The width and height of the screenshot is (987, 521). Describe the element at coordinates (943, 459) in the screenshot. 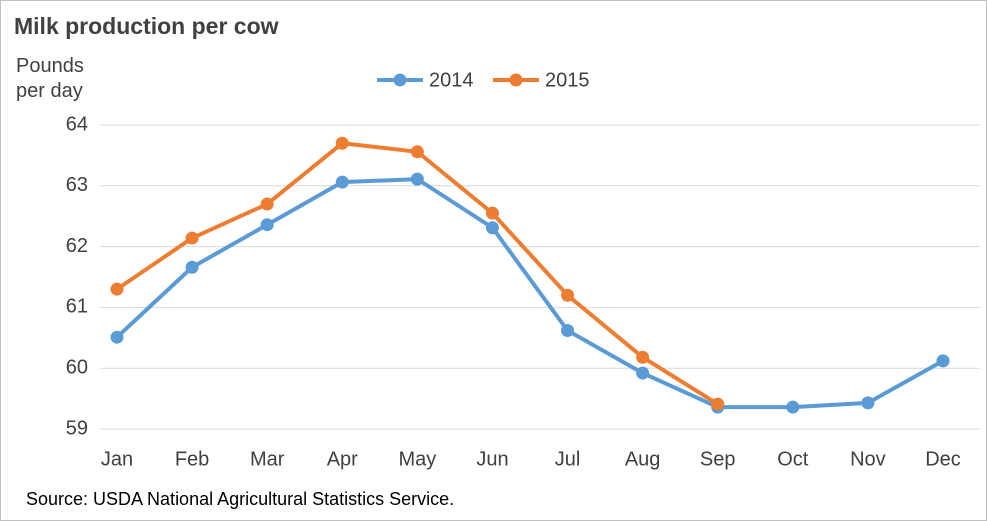

I see `x-tick-label: Dec` at that location.